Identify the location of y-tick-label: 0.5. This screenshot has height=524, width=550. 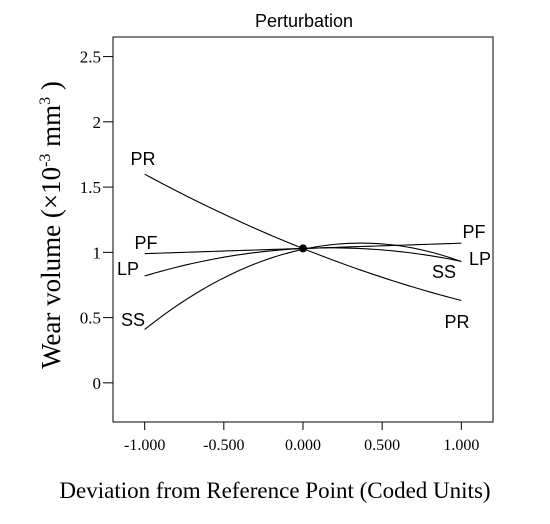
(90, 318).